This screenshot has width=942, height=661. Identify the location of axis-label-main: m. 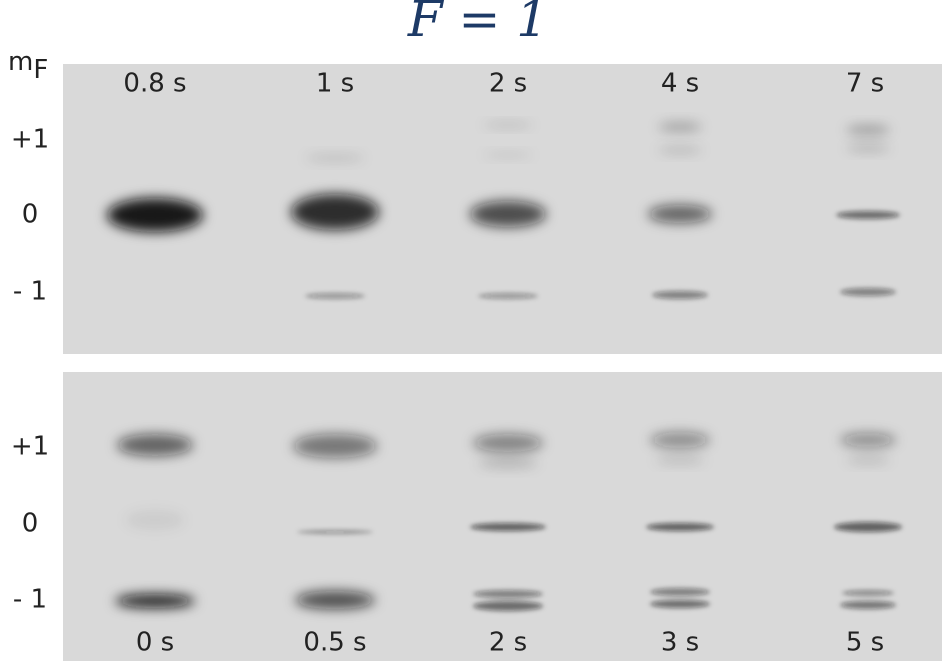
(20, 62).